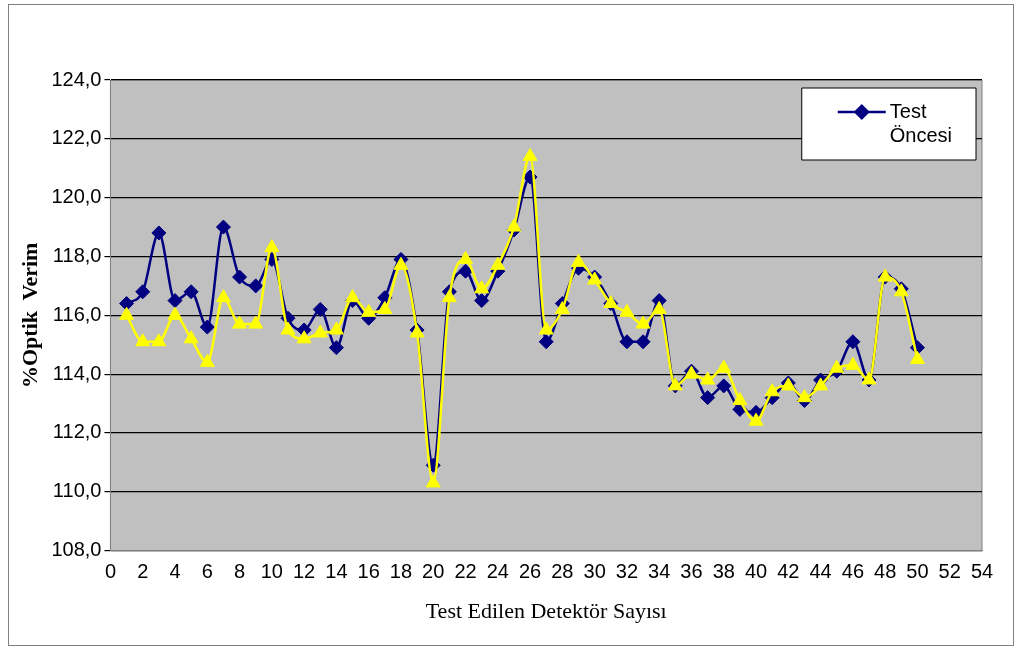 This screenshot has height=653, width=1022. What do you see at coordinates (76, 196) in the screenshot?
I see `y-tick-label: 120,0` at bounding box center [76, 196].